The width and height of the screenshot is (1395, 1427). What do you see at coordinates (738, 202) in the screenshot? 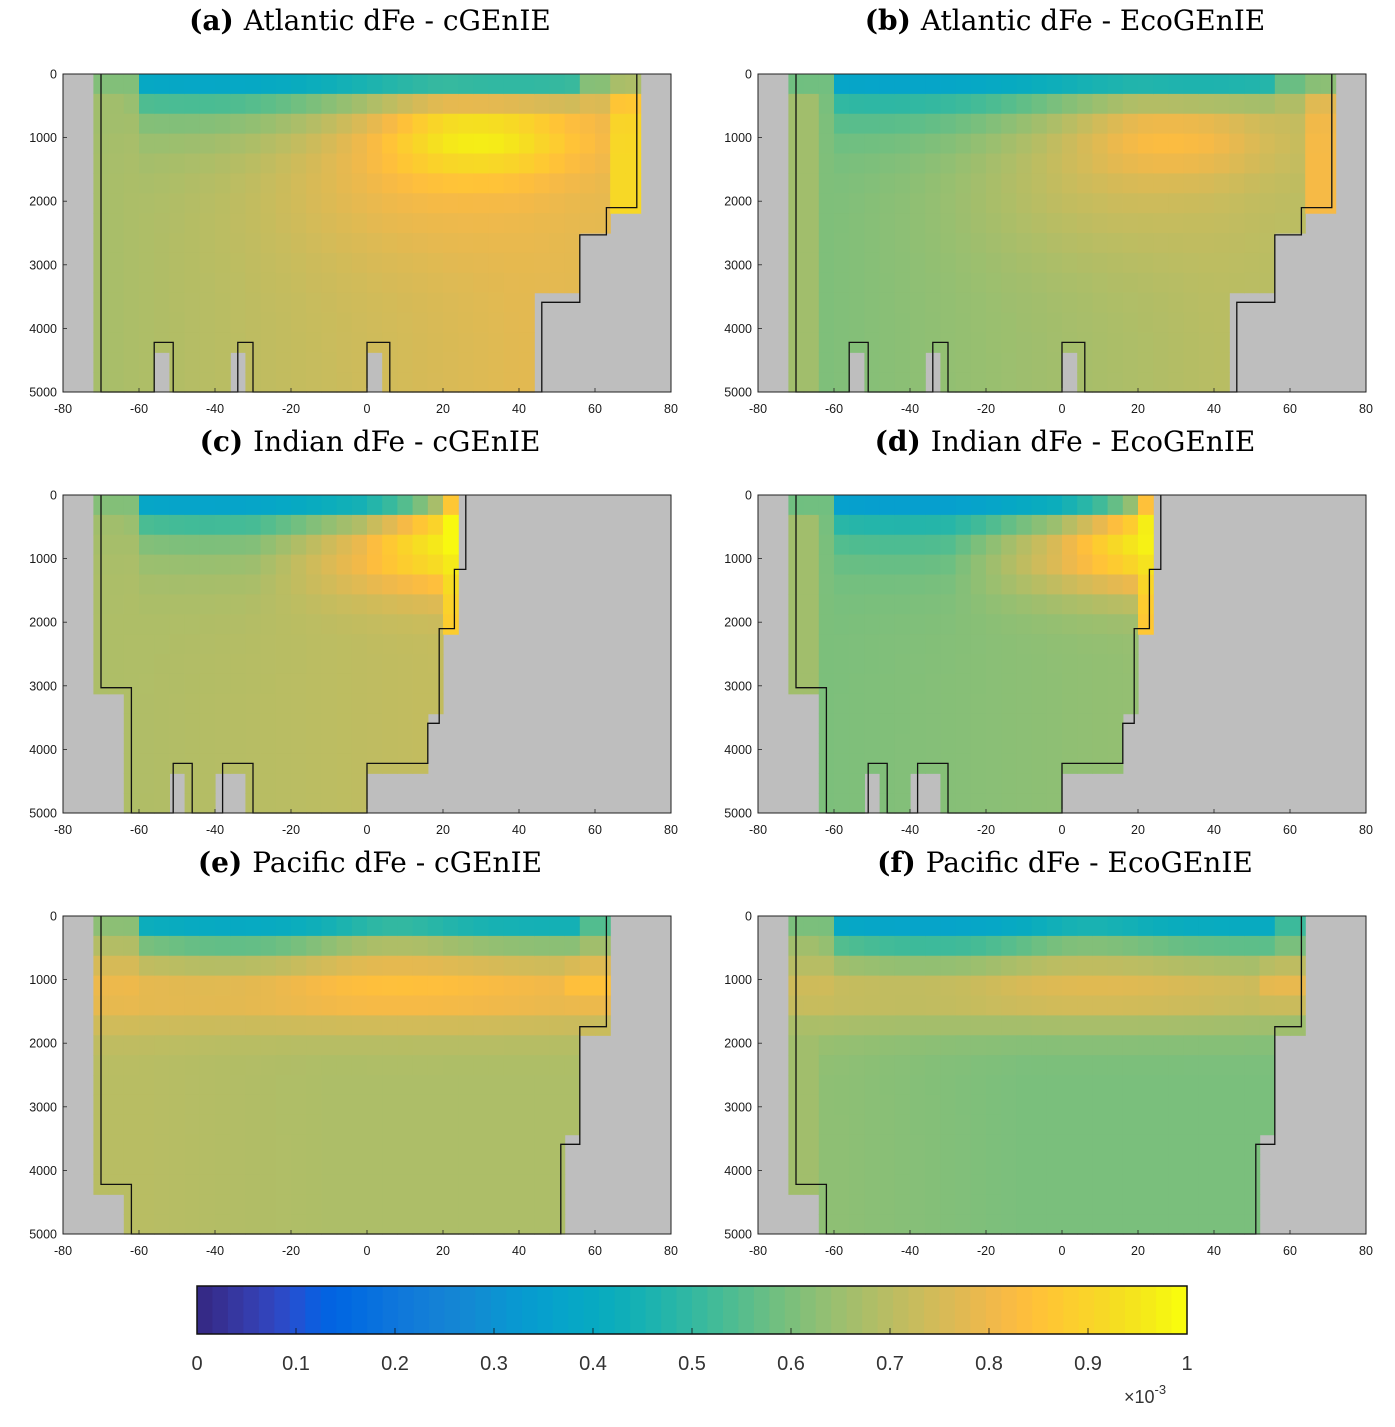
I see `y-tick-label: 2000` at bounding box center [738, 202].